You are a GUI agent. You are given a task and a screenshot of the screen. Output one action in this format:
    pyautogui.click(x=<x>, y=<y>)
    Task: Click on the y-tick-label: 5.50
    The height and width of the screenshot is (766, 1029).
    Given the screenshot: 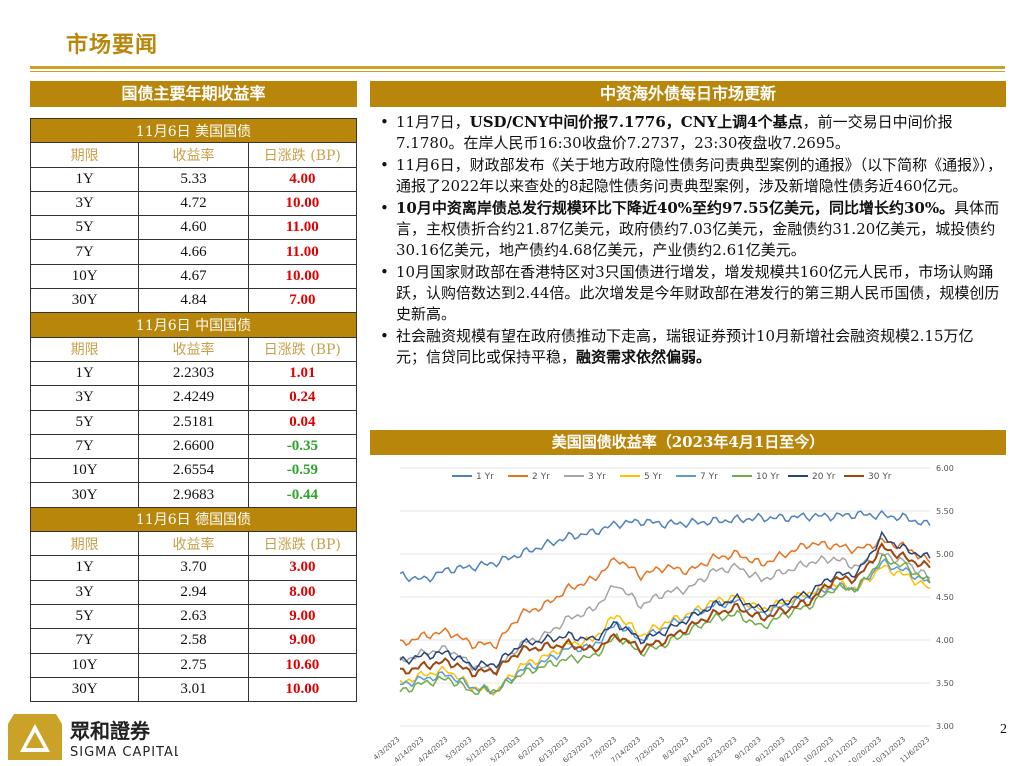 What is the action you would take?
    pyautogui.click(x=945, y=511)
    